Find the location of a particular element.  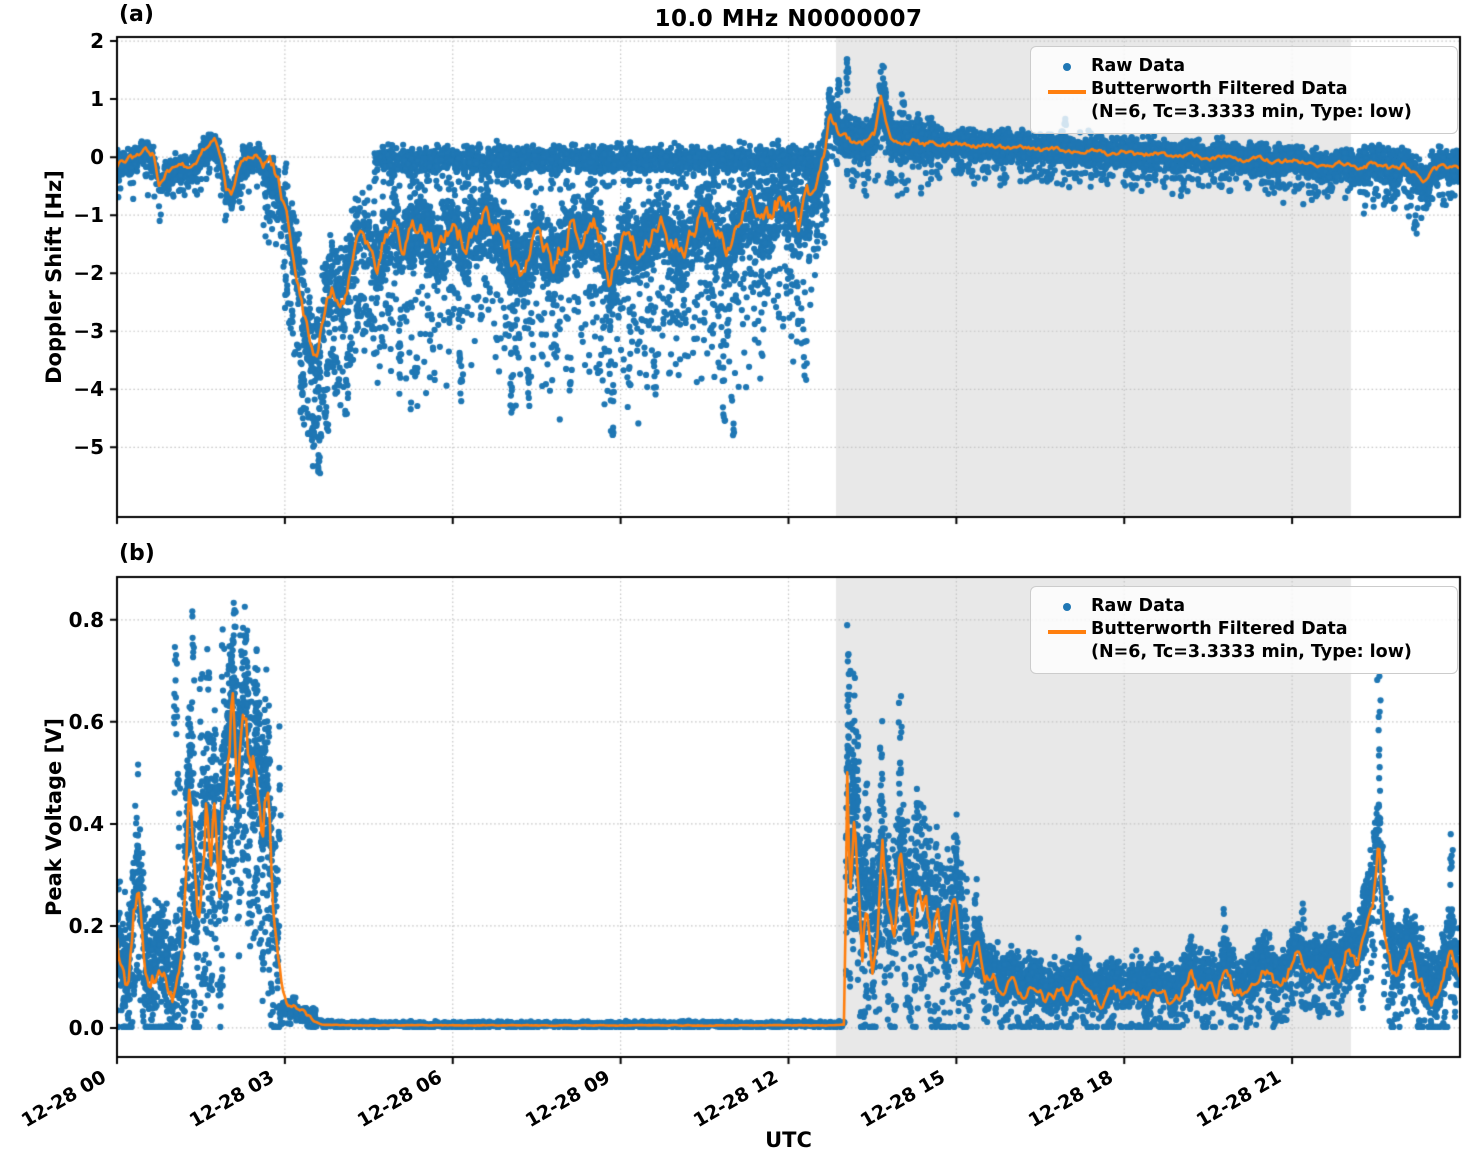

panel-b-label: (b) is located at coordinates (137, 553).